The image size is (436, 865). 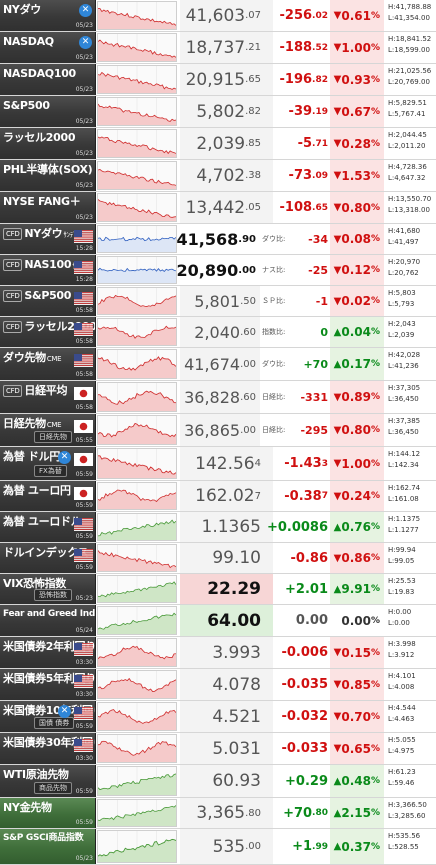 What do you see at coordinates (320, 175) in the screenshot?
I see `change-decimal: .09` at bounding box center [320, 175].